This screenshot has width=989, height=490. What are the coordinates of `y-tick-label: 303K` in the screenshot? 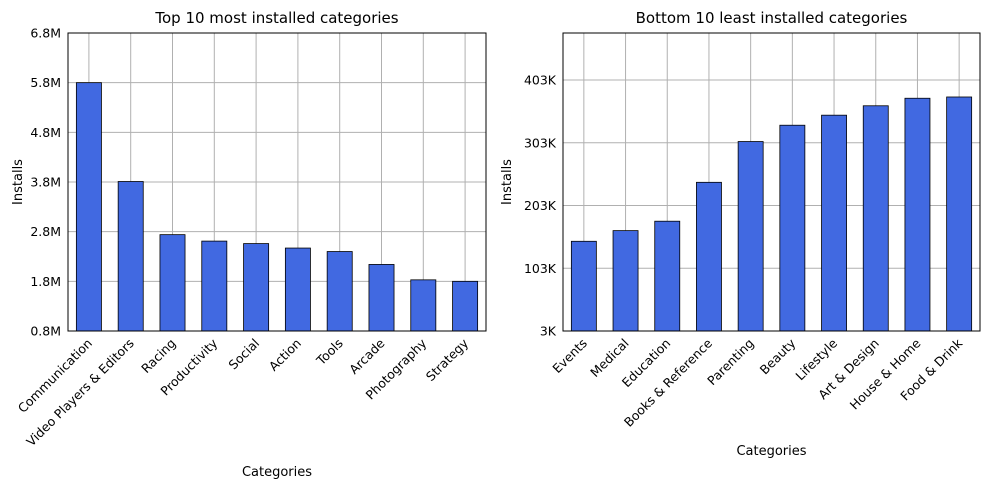 It's located at (540, 142).